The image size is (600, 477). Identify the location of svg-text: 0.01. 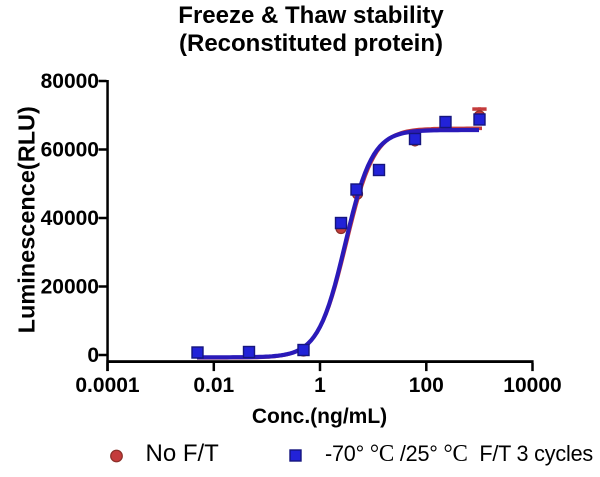
(213, 385).